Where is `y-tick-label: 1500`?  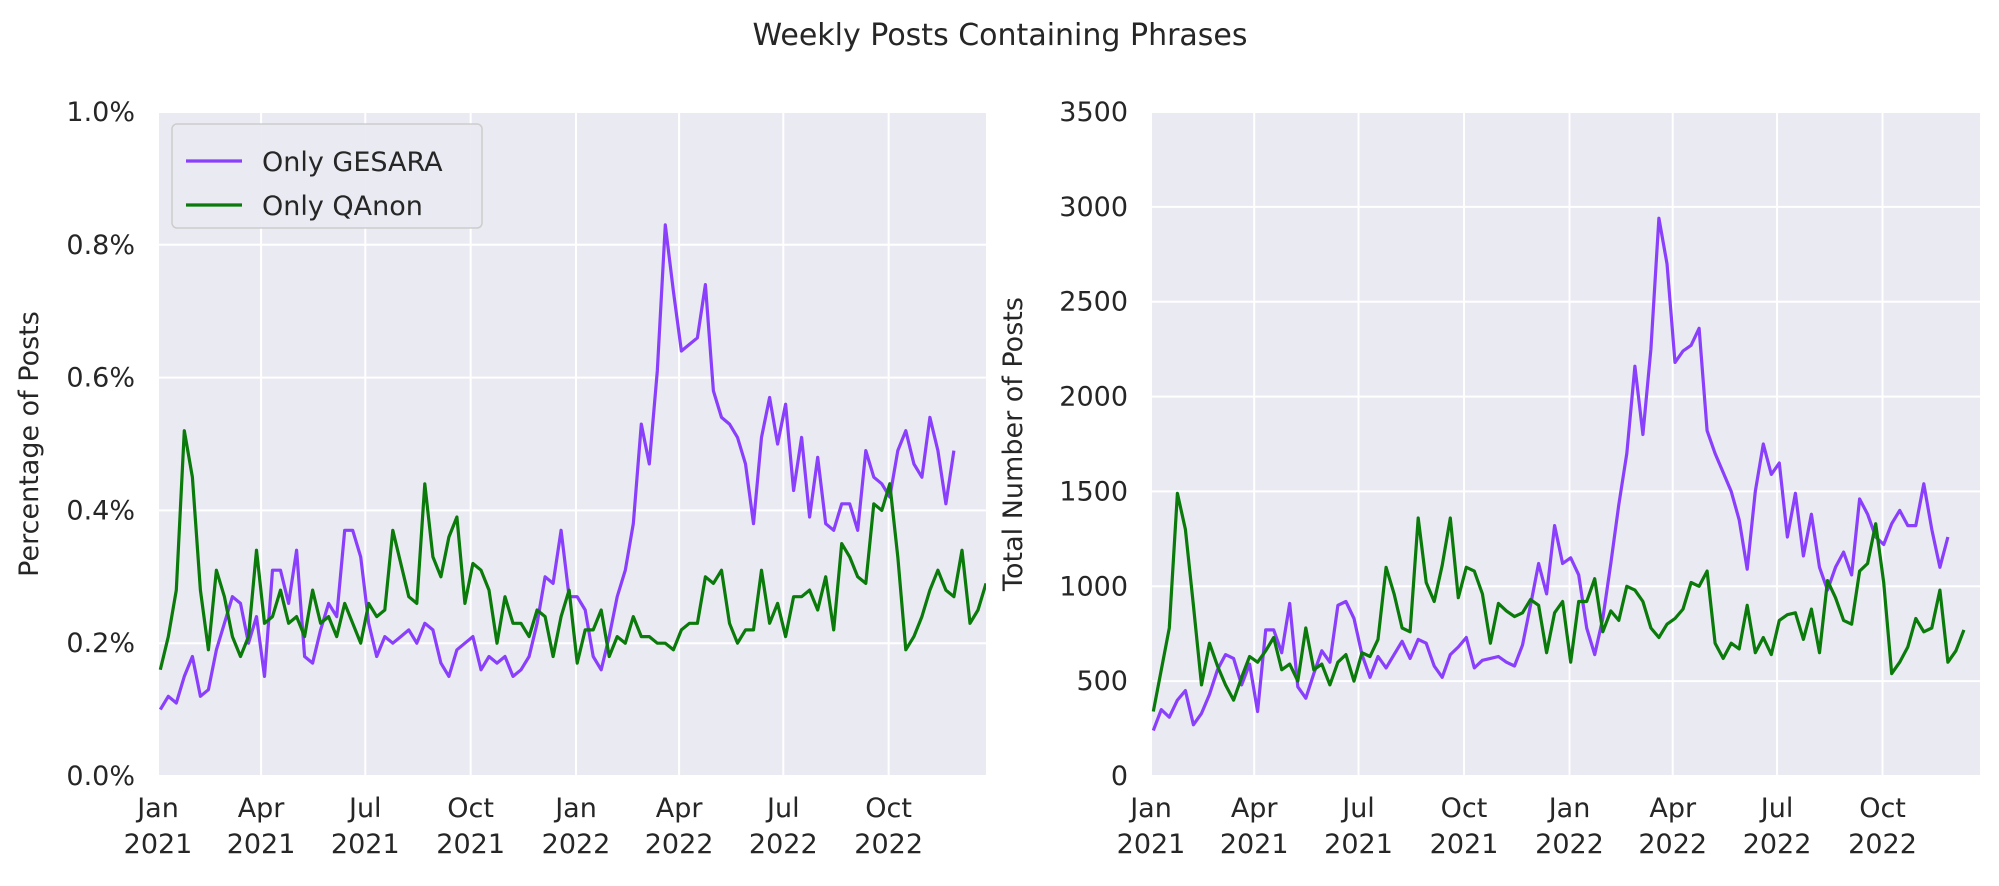 y-tick-label: 1500 is located at coordinates (1093, 491).